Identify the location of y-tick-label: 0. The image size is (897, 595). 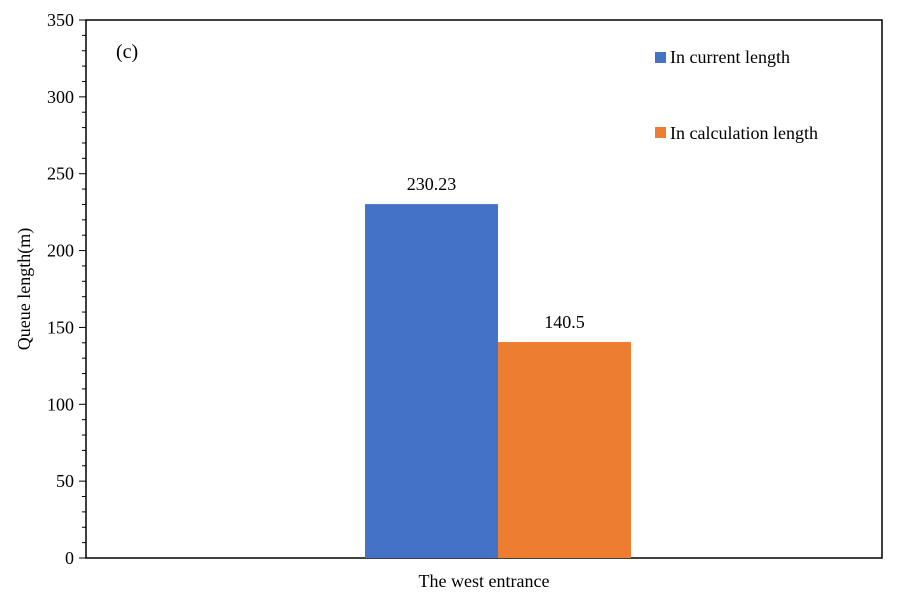
(69, 558).